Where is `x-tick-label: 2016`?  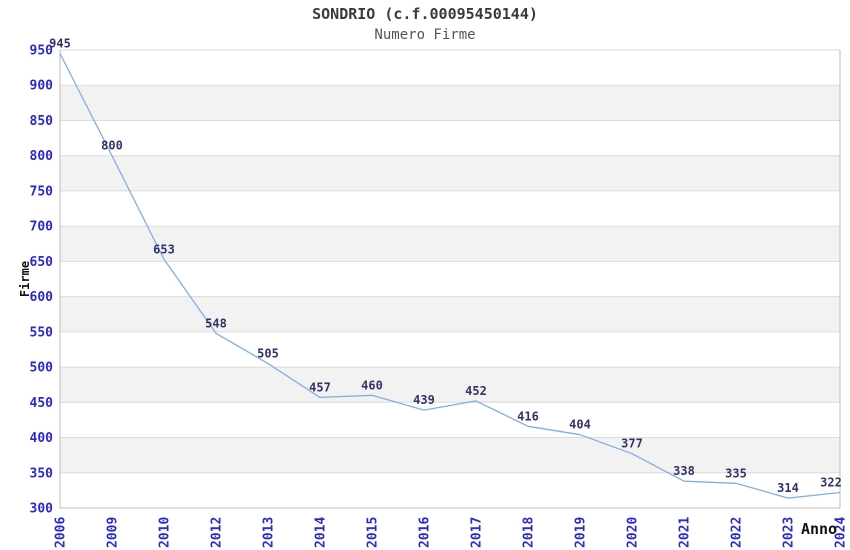
x-tick-label: 2016 is located at coordinates (425, 532).